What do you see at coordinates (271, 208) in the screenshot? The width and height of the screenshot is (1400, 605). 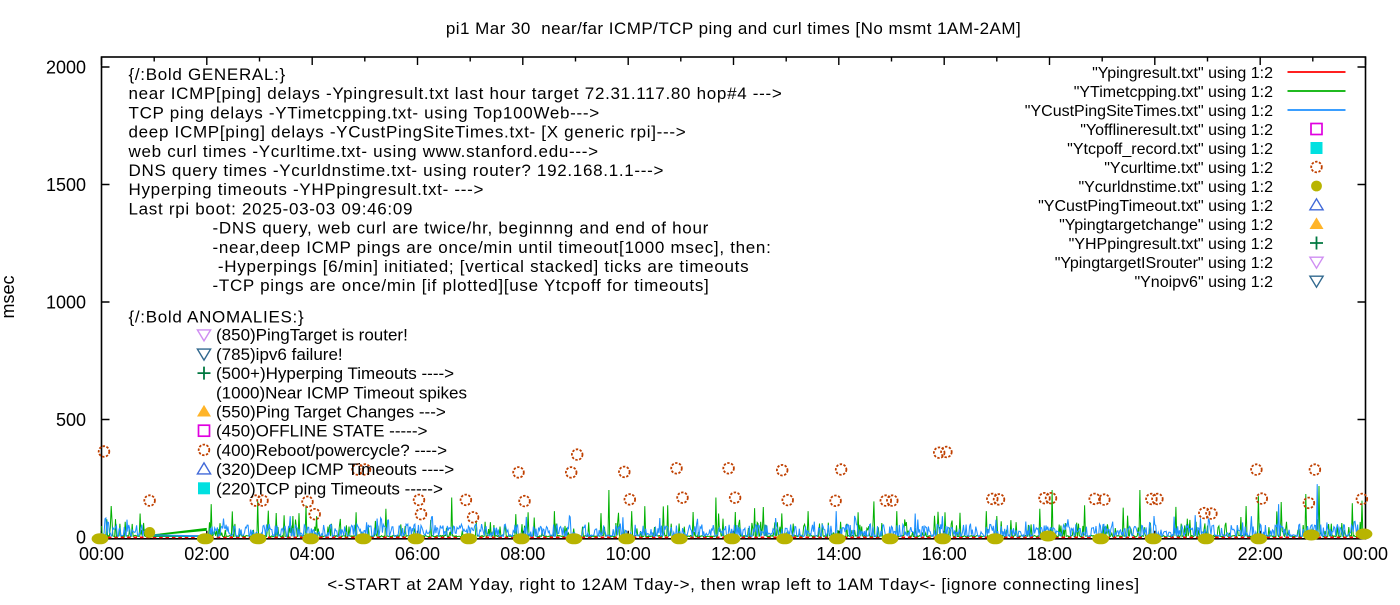 I see `svg-text:Last rpi boot: 2025-03-03 09:4: Last rpi boot: 2025-03-03 09:46:09` at bounding box center [271, 208].